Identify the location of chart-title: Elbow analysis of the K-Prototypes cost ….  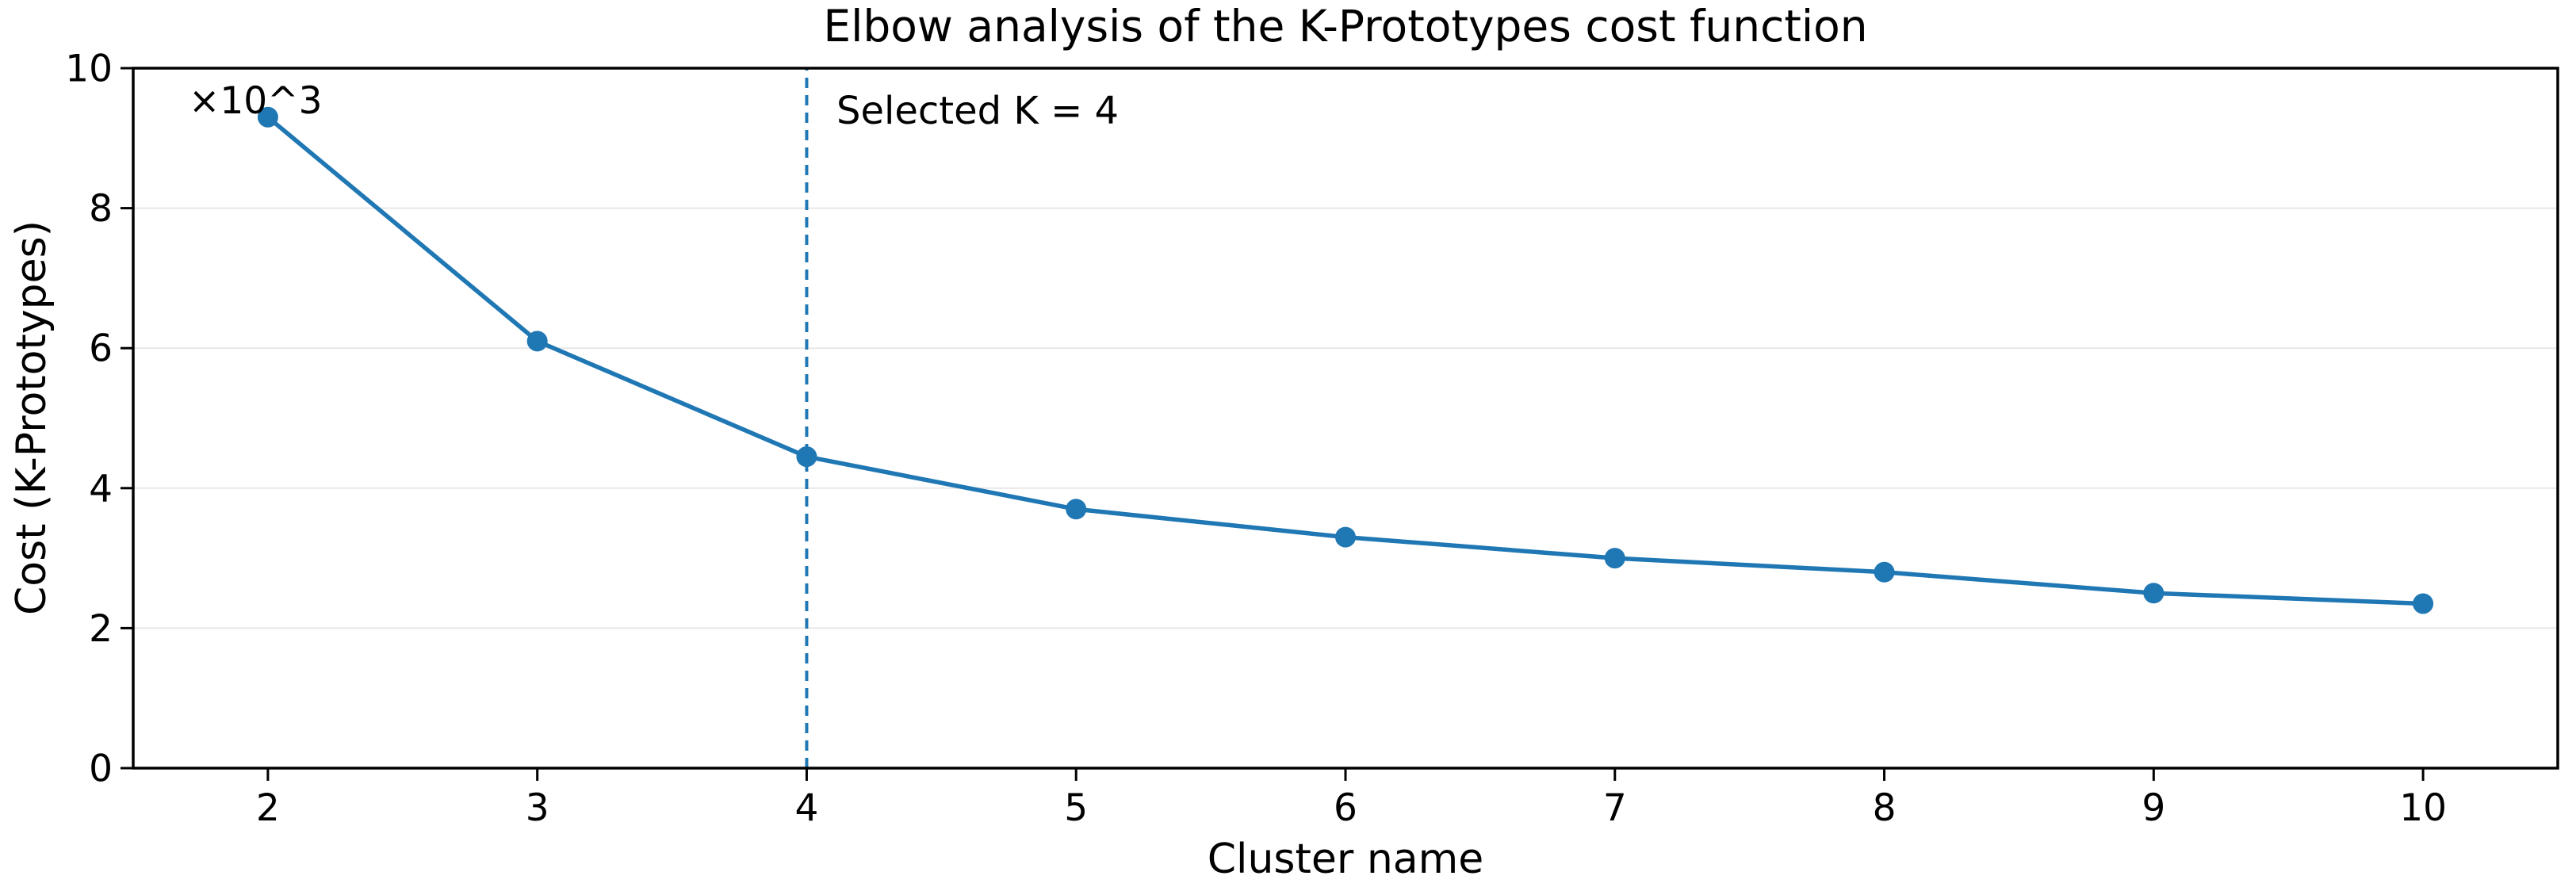
(1345, 26).